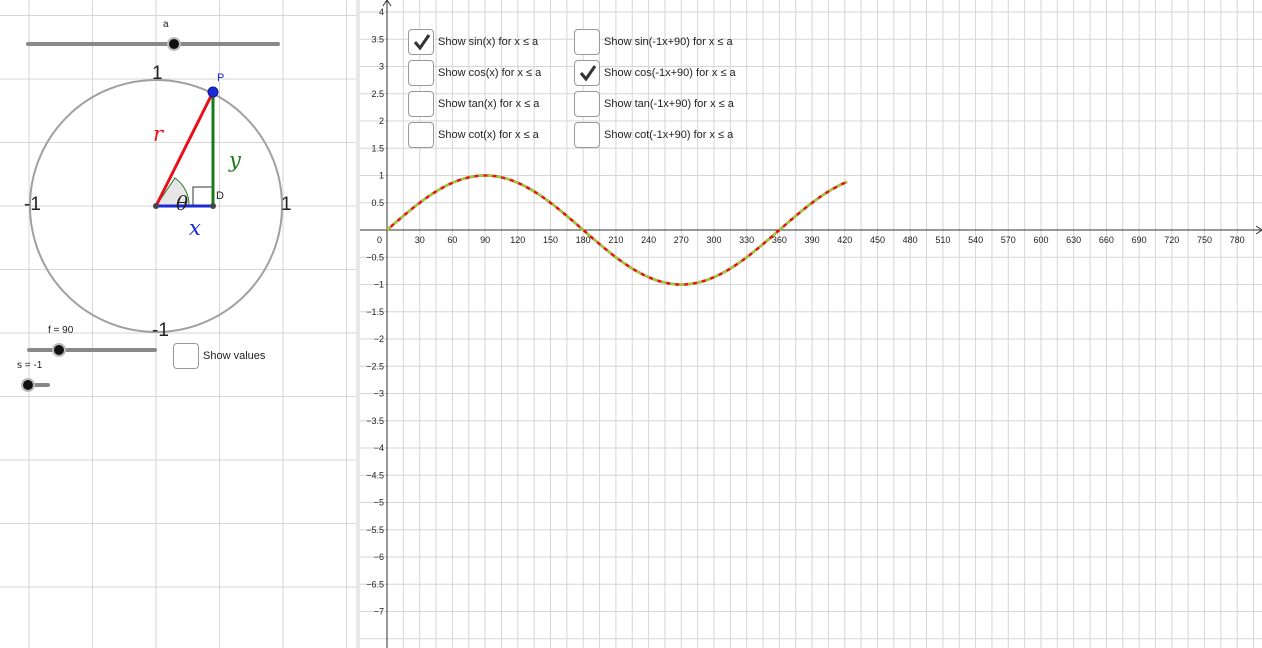  What do you see at coordinates (942, 240) in the screenshot?
I see `x-tick-label: 510` at bounding box center [942, 240].